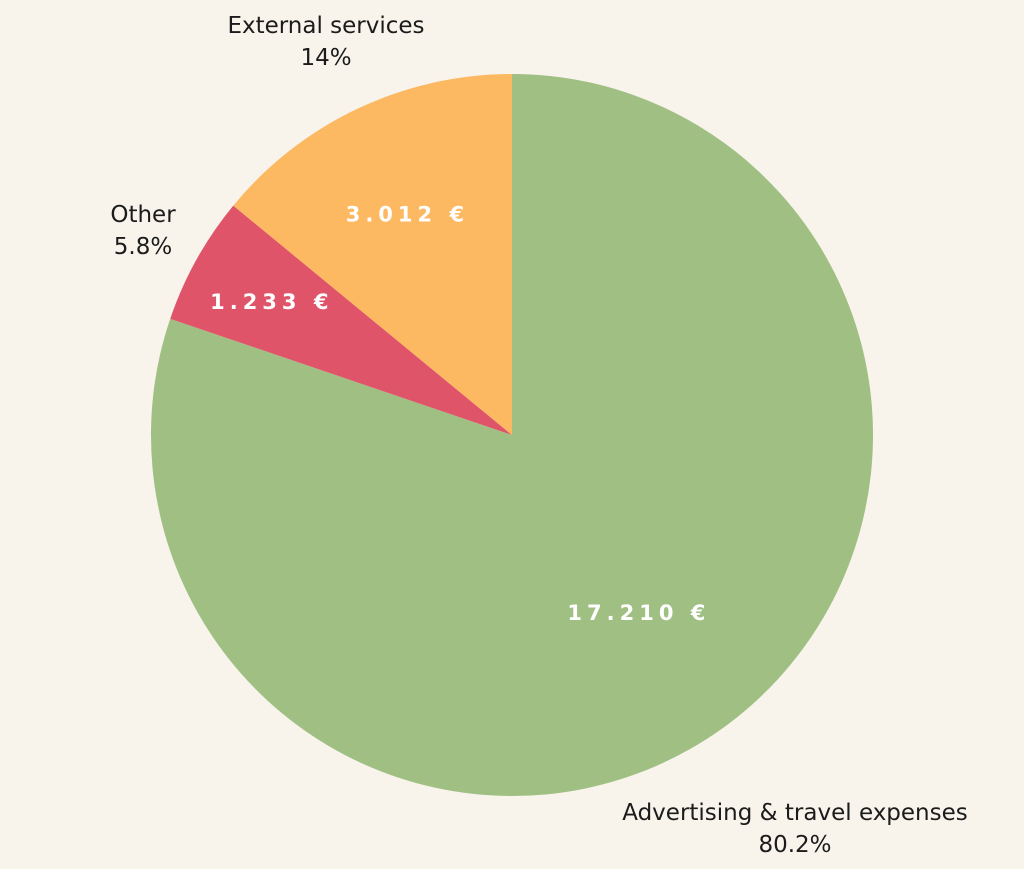  Describe the element at coordinates (795, 813) in the screenshot. I see `slice-name-label-0: Advertising & travel expenses` at that location.